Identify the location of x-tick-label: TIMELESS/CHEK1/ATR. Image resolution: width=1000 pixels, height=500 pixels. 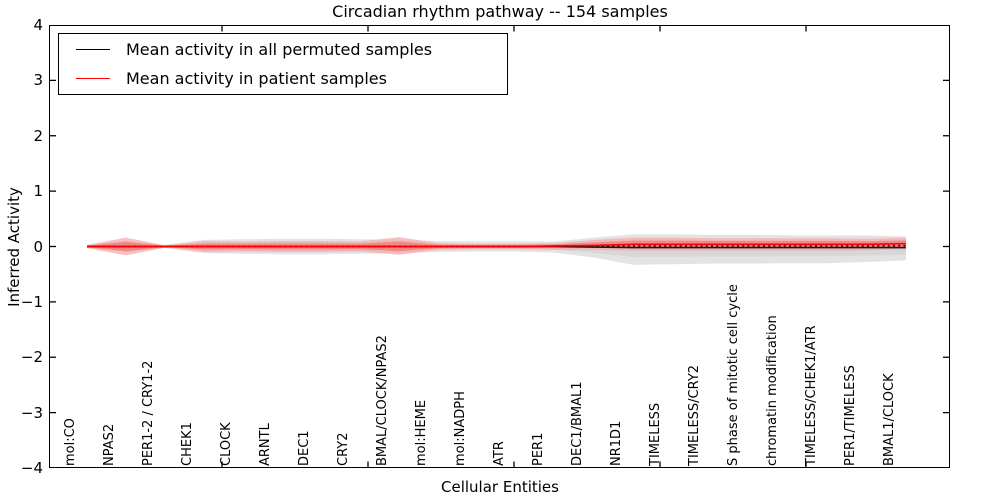
(811, 395).